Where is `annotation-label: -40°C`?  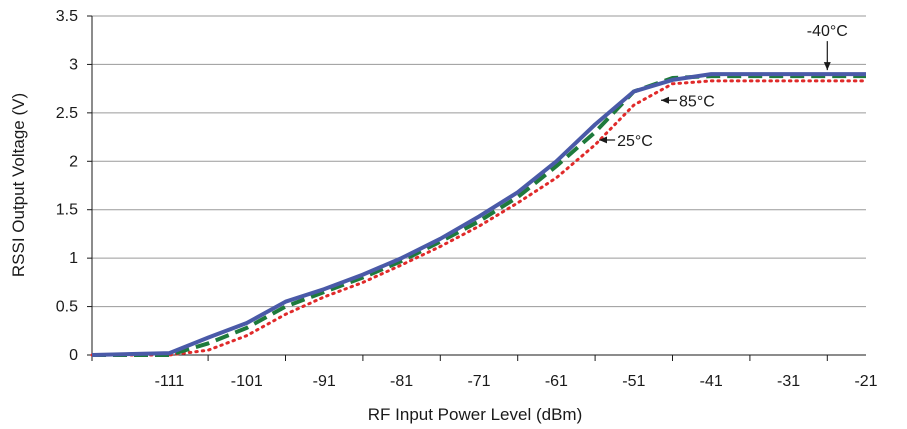 annotation-label: -40°C is located at coordinates (827, 31).